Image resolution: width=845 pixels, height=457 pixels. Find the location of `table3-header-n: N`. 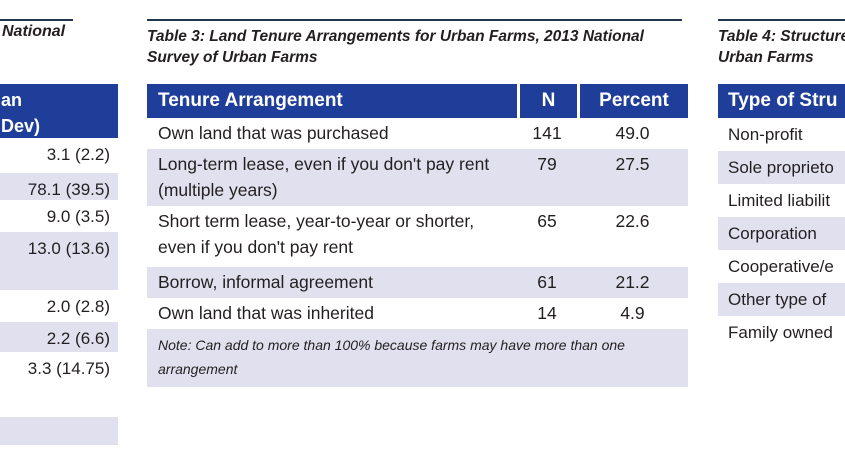

table3-header-n: N is located at coordinates (547, 101).